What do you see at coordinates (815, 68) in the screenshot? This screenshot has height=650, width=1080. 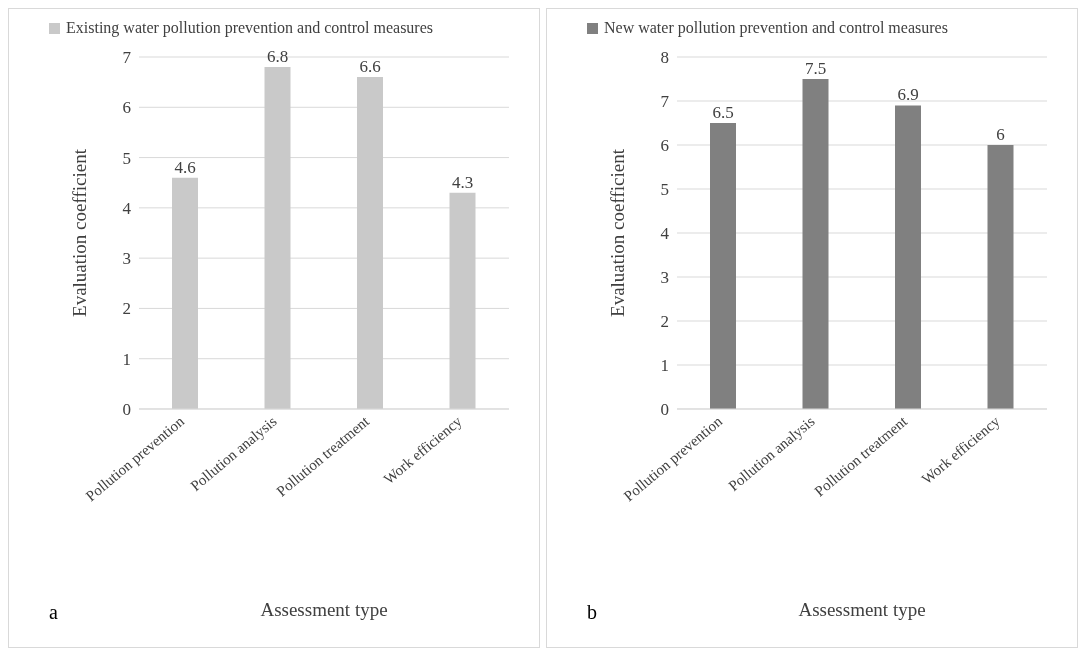 I see `data-label: 7.5` at bounding box center [815, 68].